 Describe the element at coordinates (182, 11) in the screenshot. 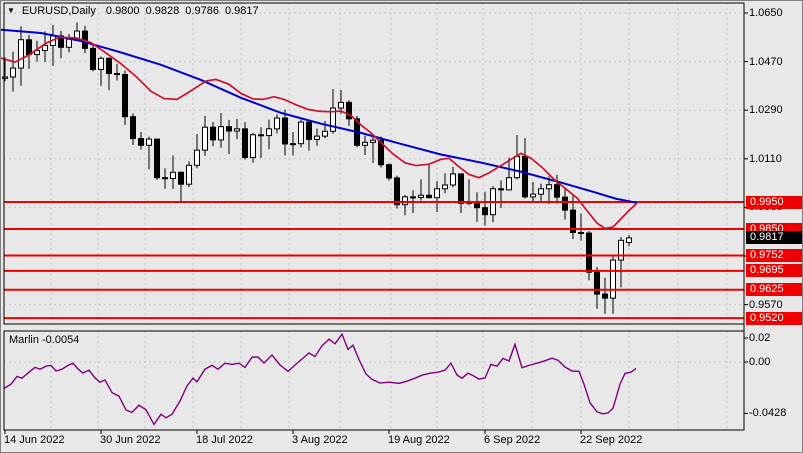

I see `ohlc-values-label: 0.9800 0.9828 0.9786 0.9817` at that location.